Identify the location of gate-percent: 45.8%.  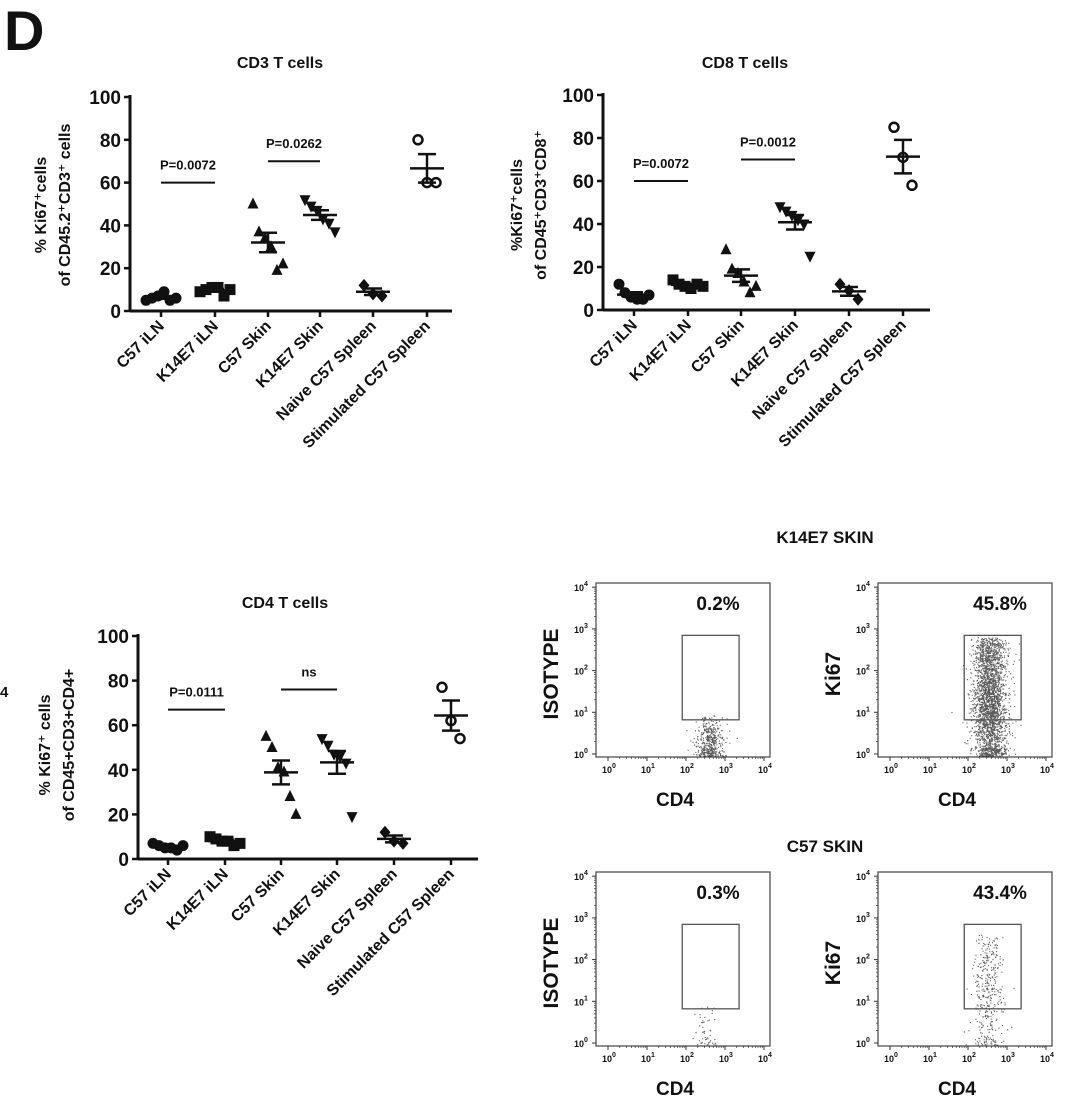
(1000, 604).